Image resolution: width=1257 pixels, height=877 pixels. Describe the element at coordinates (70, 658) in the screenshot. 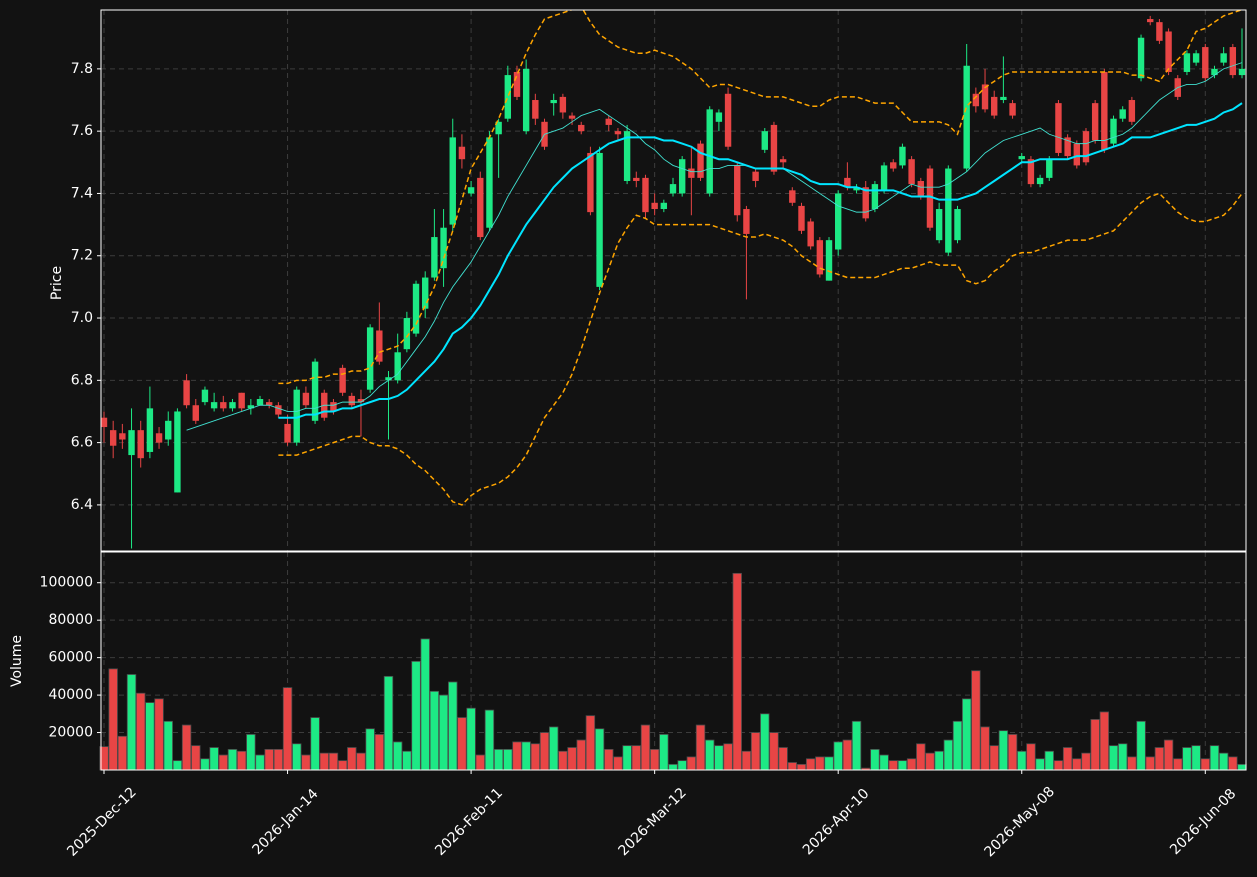

I see `volume-tick-label: 60000` at that location.